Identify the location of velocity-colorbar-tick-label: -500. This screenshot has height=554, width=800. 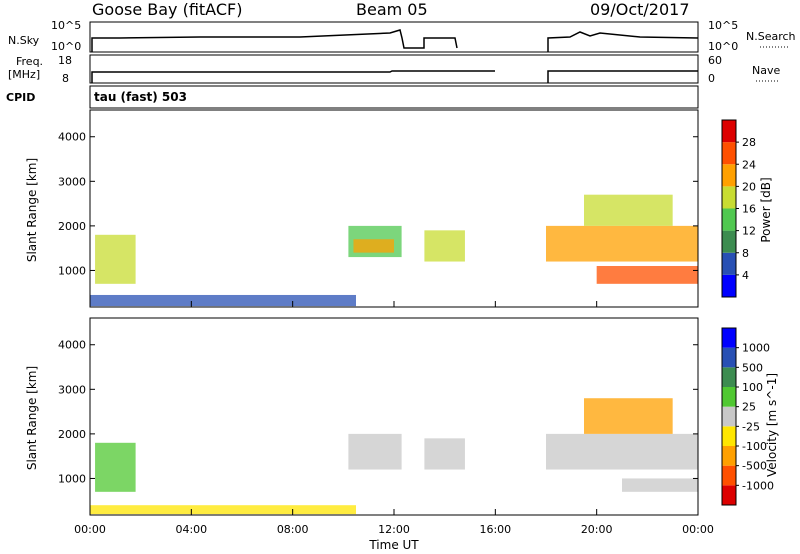
(754, 466).